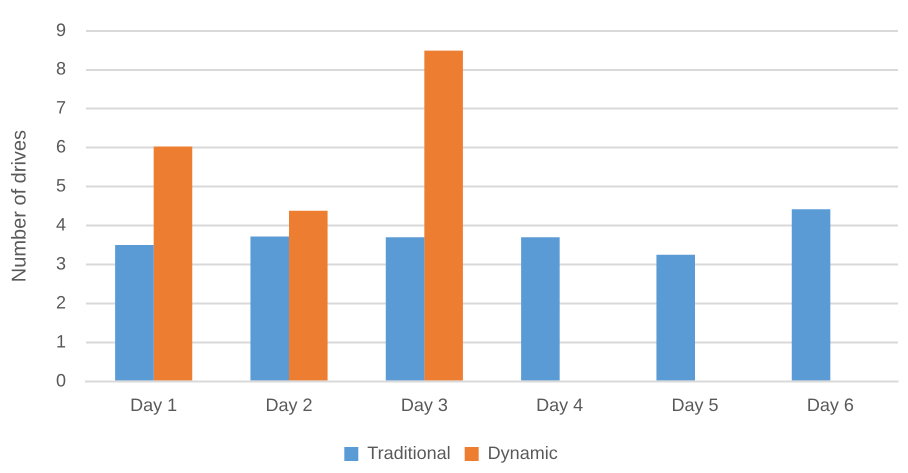 Image resolution: width=908 pixels, height=473 pixels. What do you see at coordinates (61, 302) in the screenshot?
I see `y-tick-label: 2` at bounding box center [61, 302].